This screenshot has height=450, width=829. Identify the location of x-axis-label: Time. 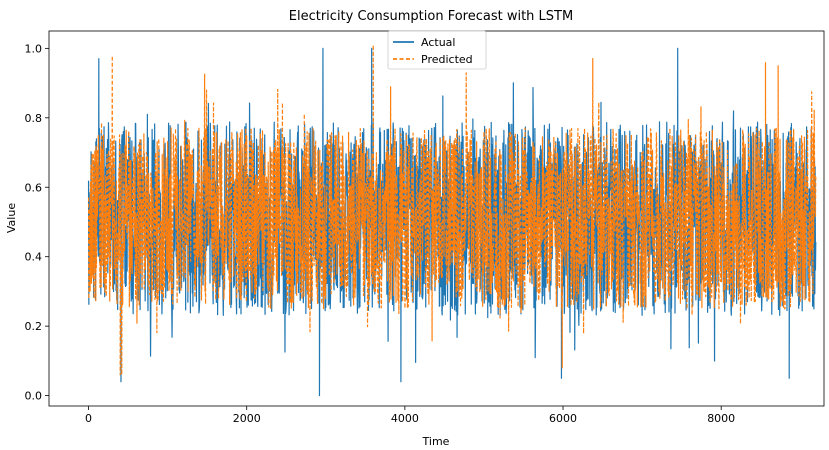
(436, 441).